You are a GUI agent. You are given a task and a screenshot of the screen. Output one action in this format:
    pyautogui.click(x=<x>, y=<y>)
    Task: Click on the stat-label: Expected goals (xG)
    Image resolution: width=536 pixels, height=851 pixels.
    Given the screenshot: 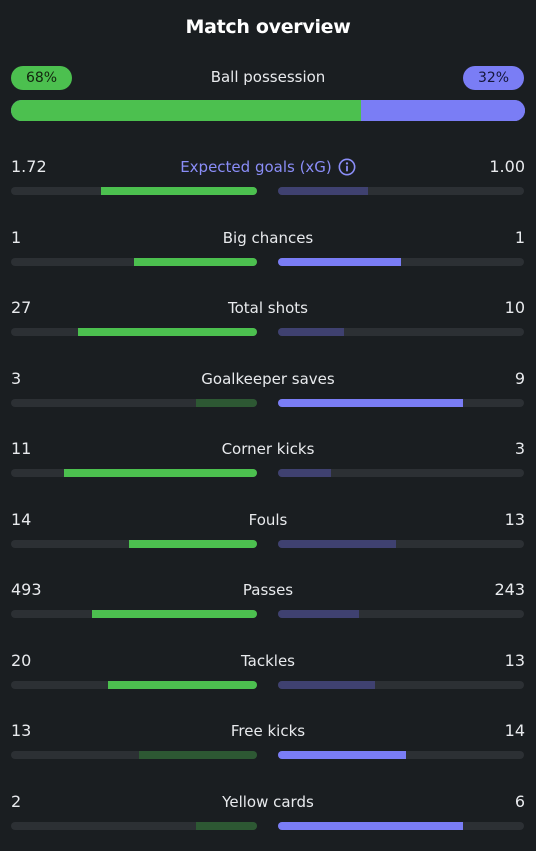 What is the action you would take?
    pyautogui.click(x=268, y=167)
    